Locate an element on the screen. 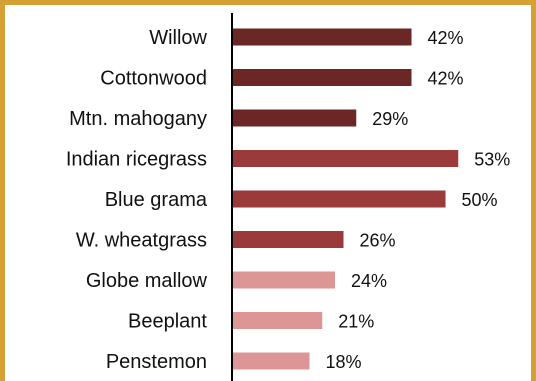  category-label: Blue grama is located at coordinates (156, 200).